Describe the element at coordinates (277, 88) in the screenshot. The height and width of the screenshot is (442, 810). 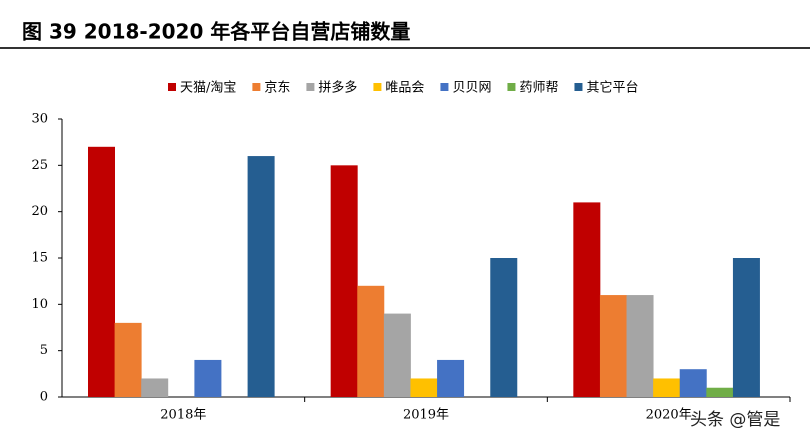
I see `legend-label: 京东` at that location.